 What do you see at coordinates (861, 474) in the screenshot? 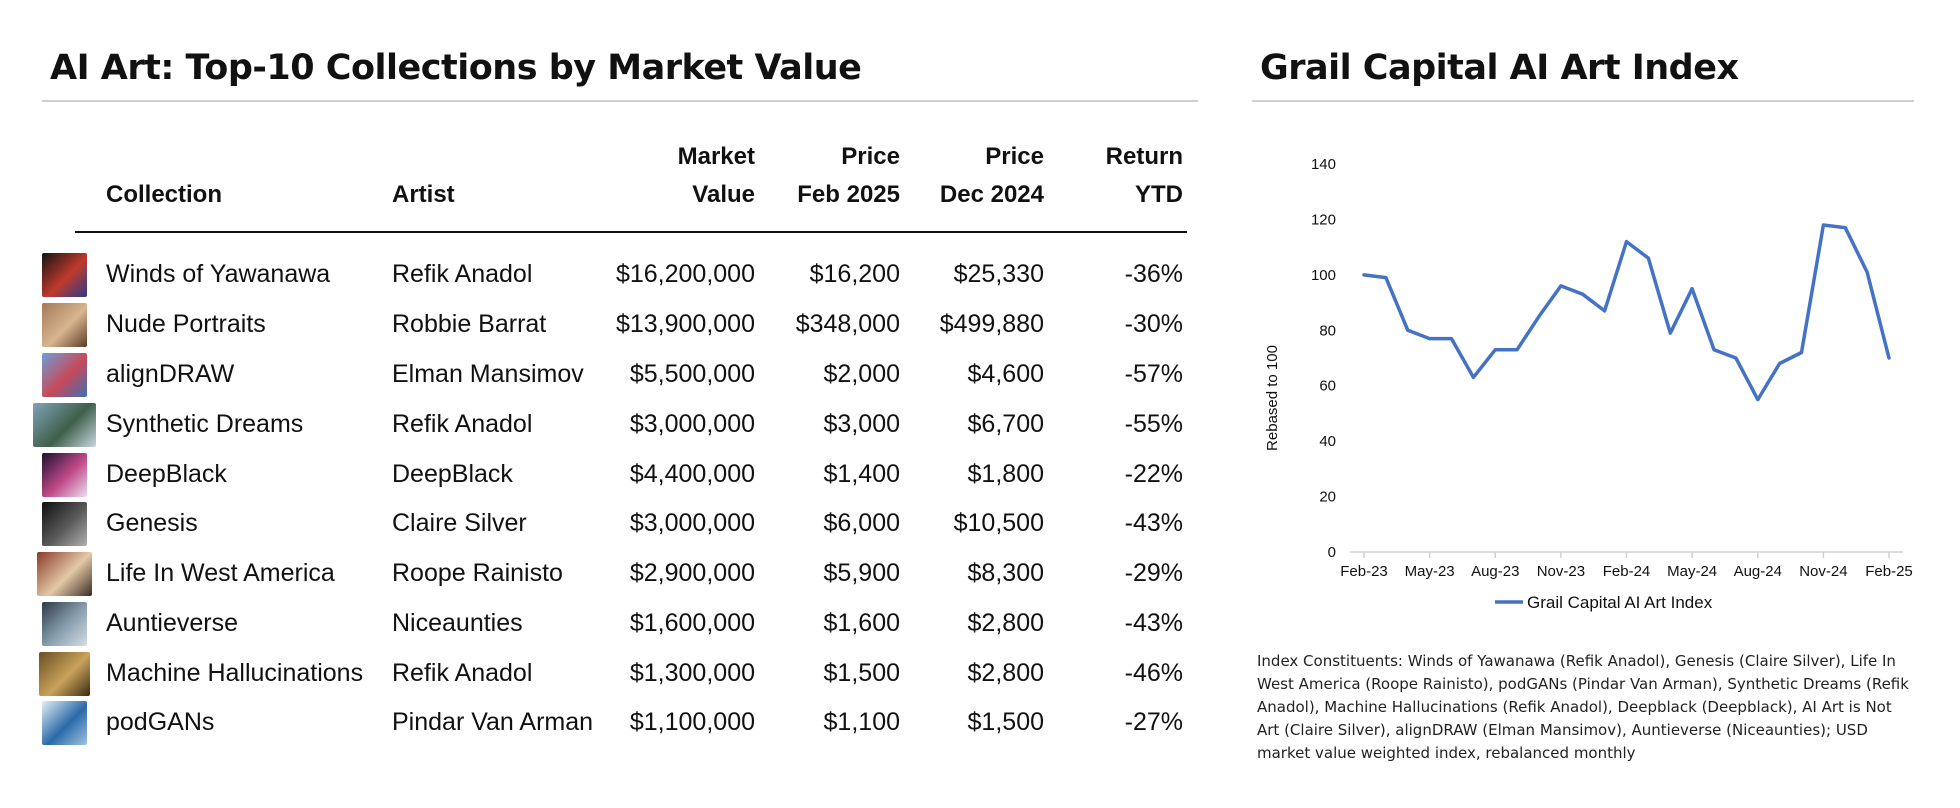
I see `cell-price-feb-2025: $1,400` at bounding box center [861, 474].